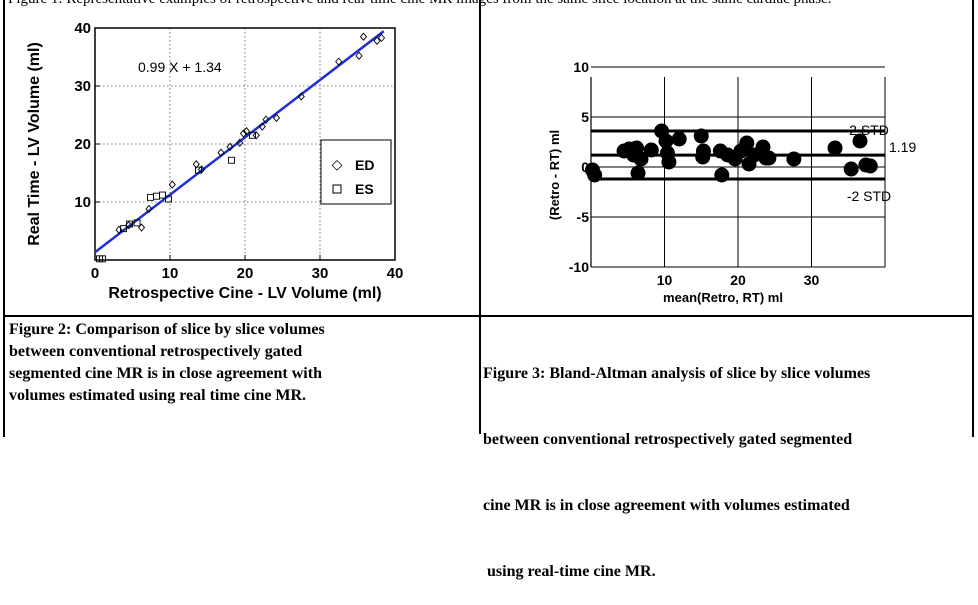 The width and height of the screenshot is (978, 605). Describe the element at coordinates (723, 297) in the screenshot. I see `x-axis-label: mean(Retro, RT) ml` at that location.